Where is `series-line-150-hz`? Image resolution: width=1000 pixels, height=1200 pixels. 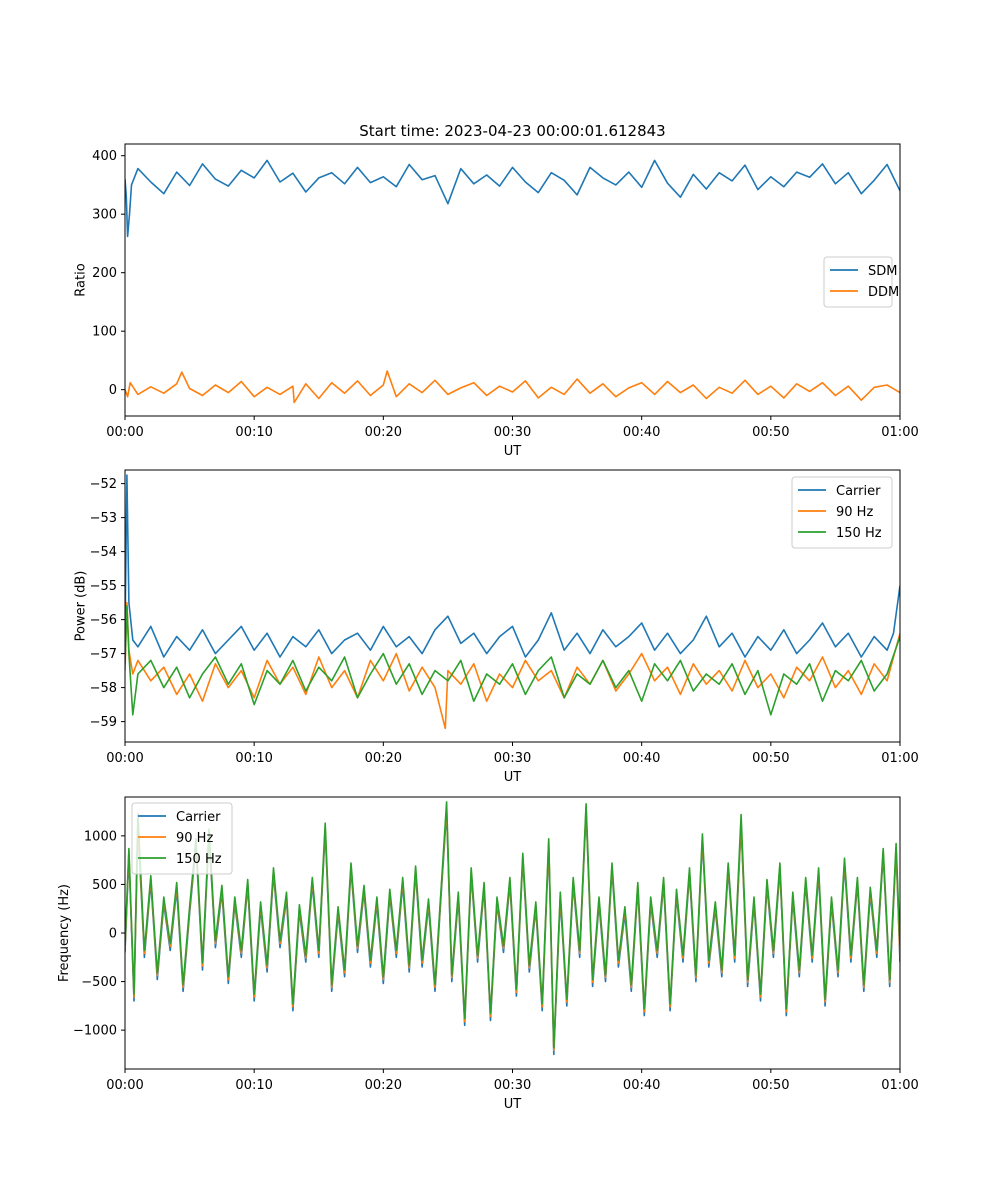
series-line-150-hz is located at coordinates (512, 660).